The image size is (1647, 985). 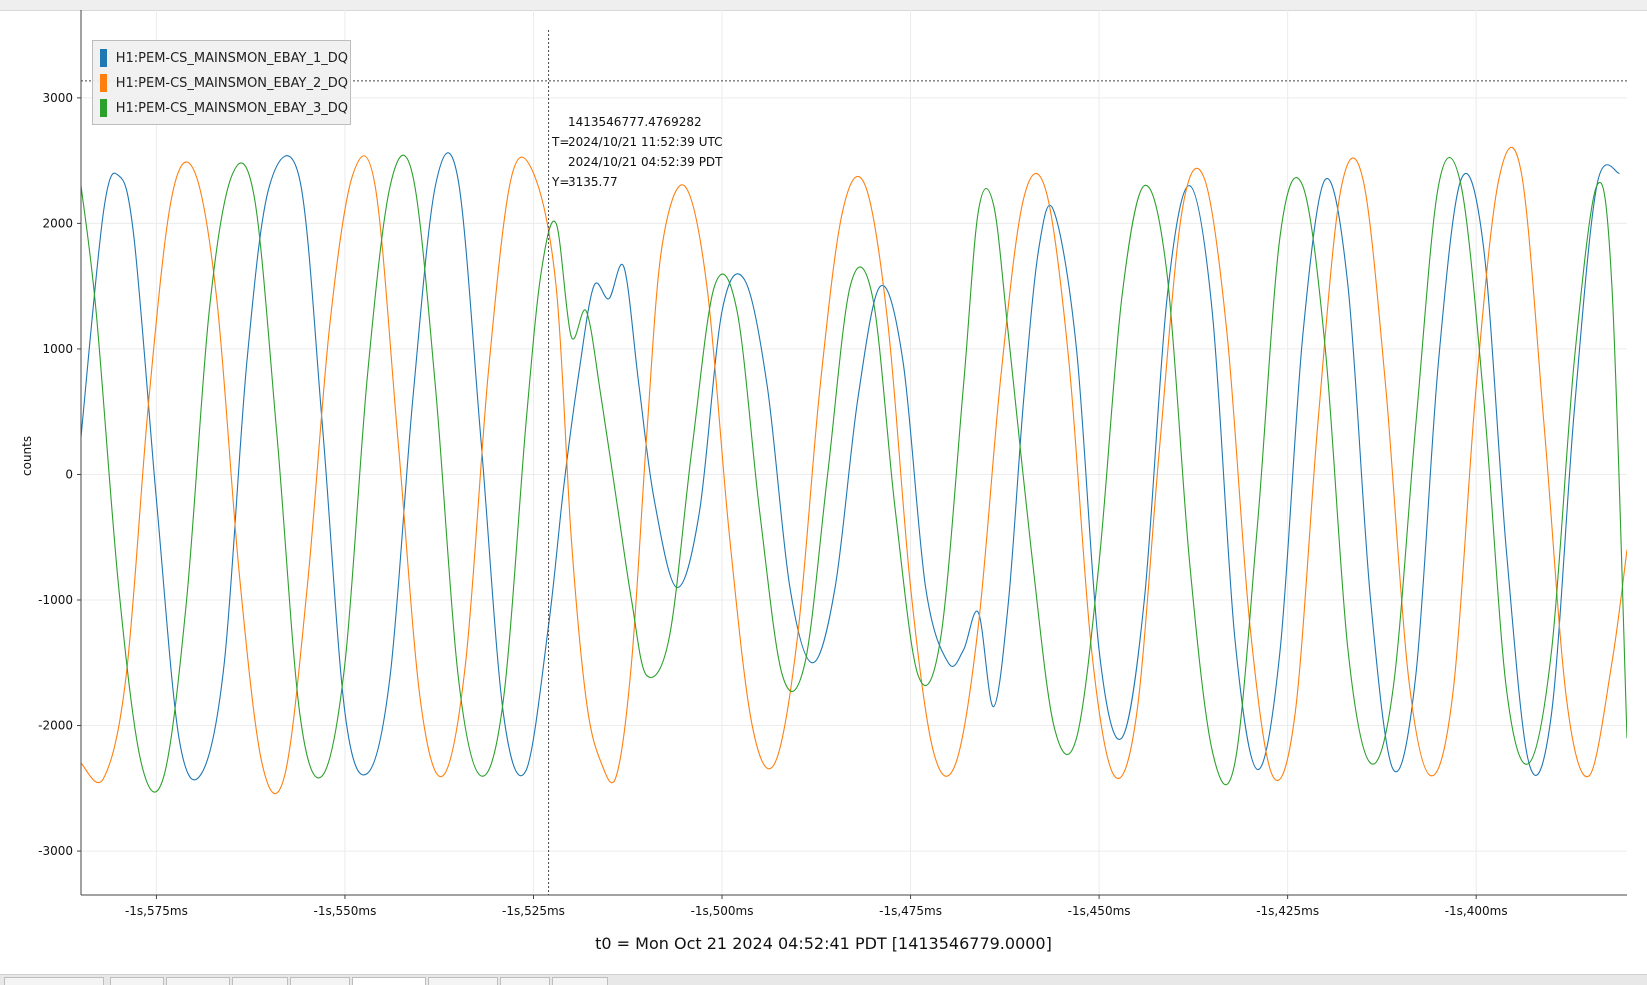 What do you see at coordinates (635, 122) in the screenshot?
I see `cursor-gps: 1413546777.4769282` at bounding box center [635, 122].